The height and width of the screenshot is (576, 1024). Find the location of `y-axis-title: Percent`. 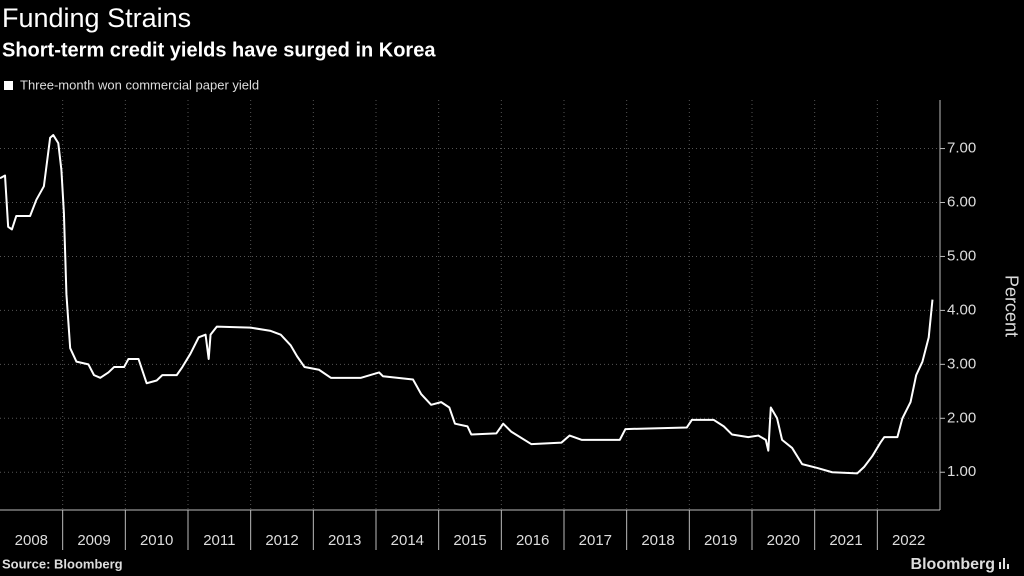

y-axis-title: Percent is located at coordinates (1011, 306).